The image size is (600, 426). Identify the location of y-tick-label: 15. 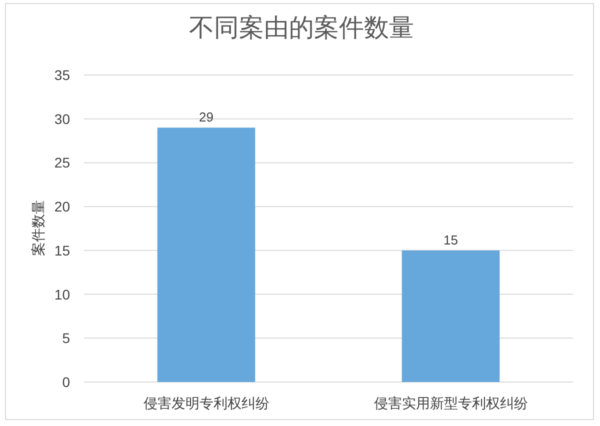
(62, 250).